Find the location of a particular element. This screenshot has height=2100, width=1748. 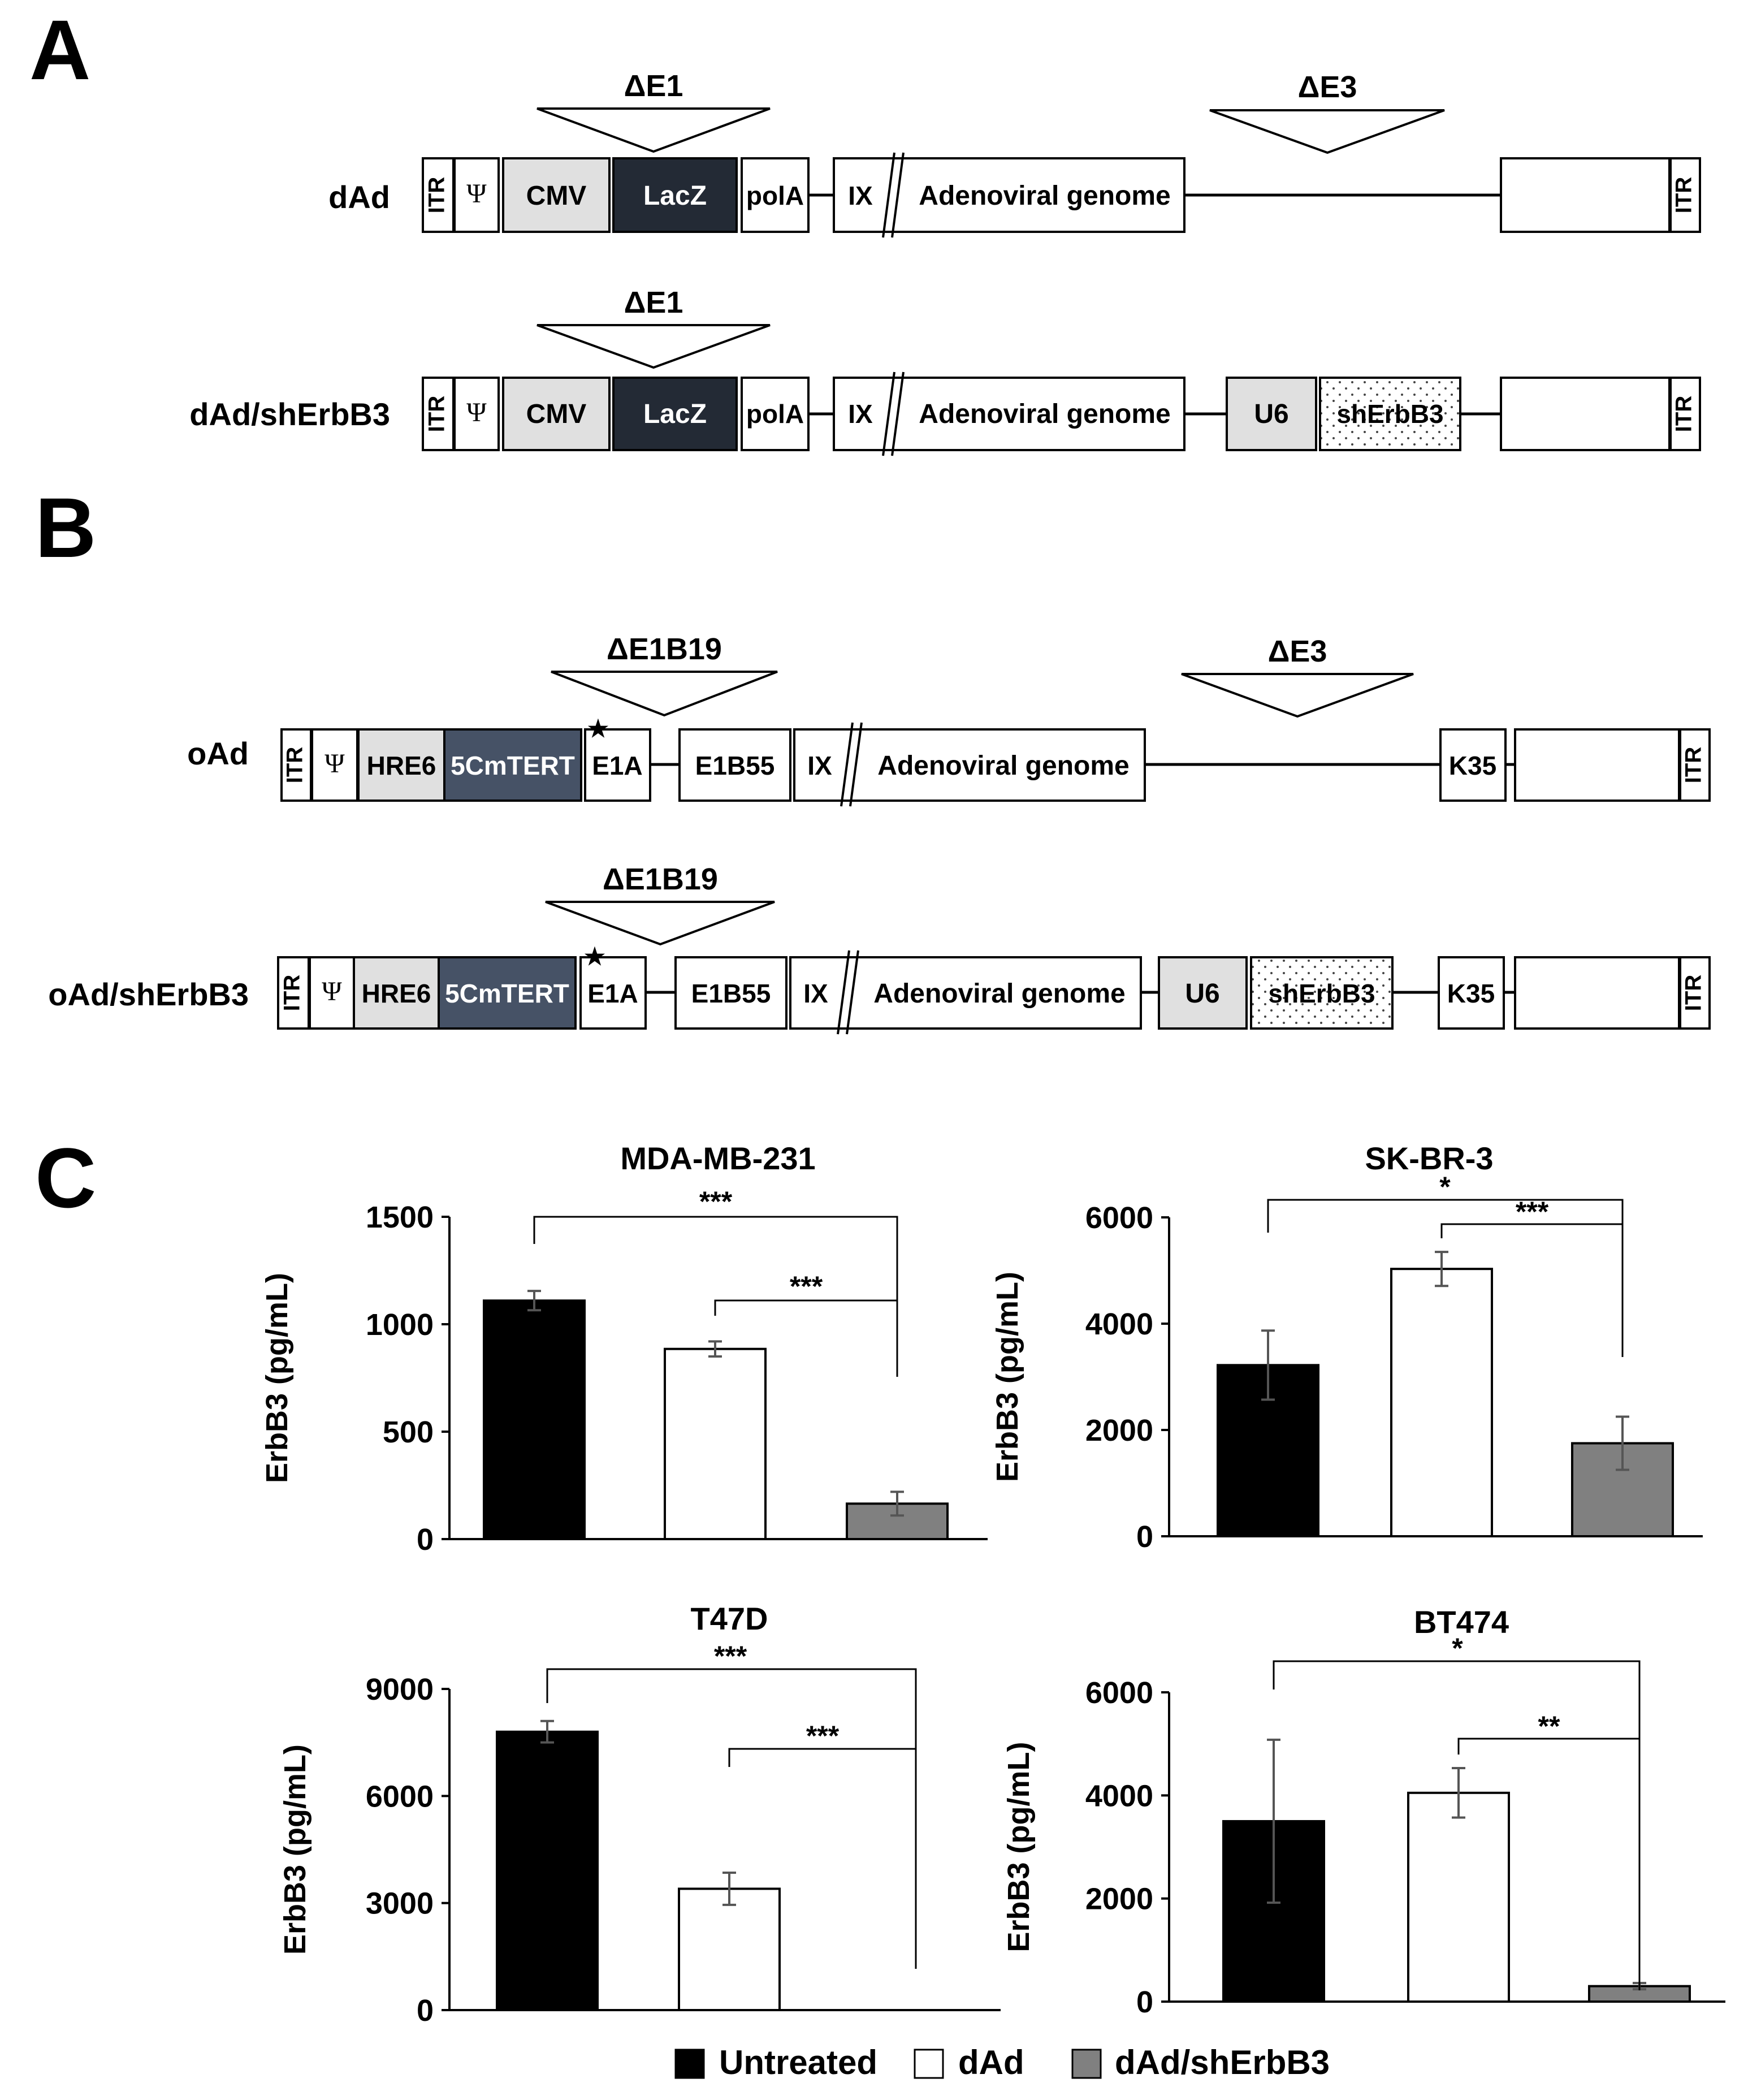

star-icon: ★ is located at coordinates (594, 956).